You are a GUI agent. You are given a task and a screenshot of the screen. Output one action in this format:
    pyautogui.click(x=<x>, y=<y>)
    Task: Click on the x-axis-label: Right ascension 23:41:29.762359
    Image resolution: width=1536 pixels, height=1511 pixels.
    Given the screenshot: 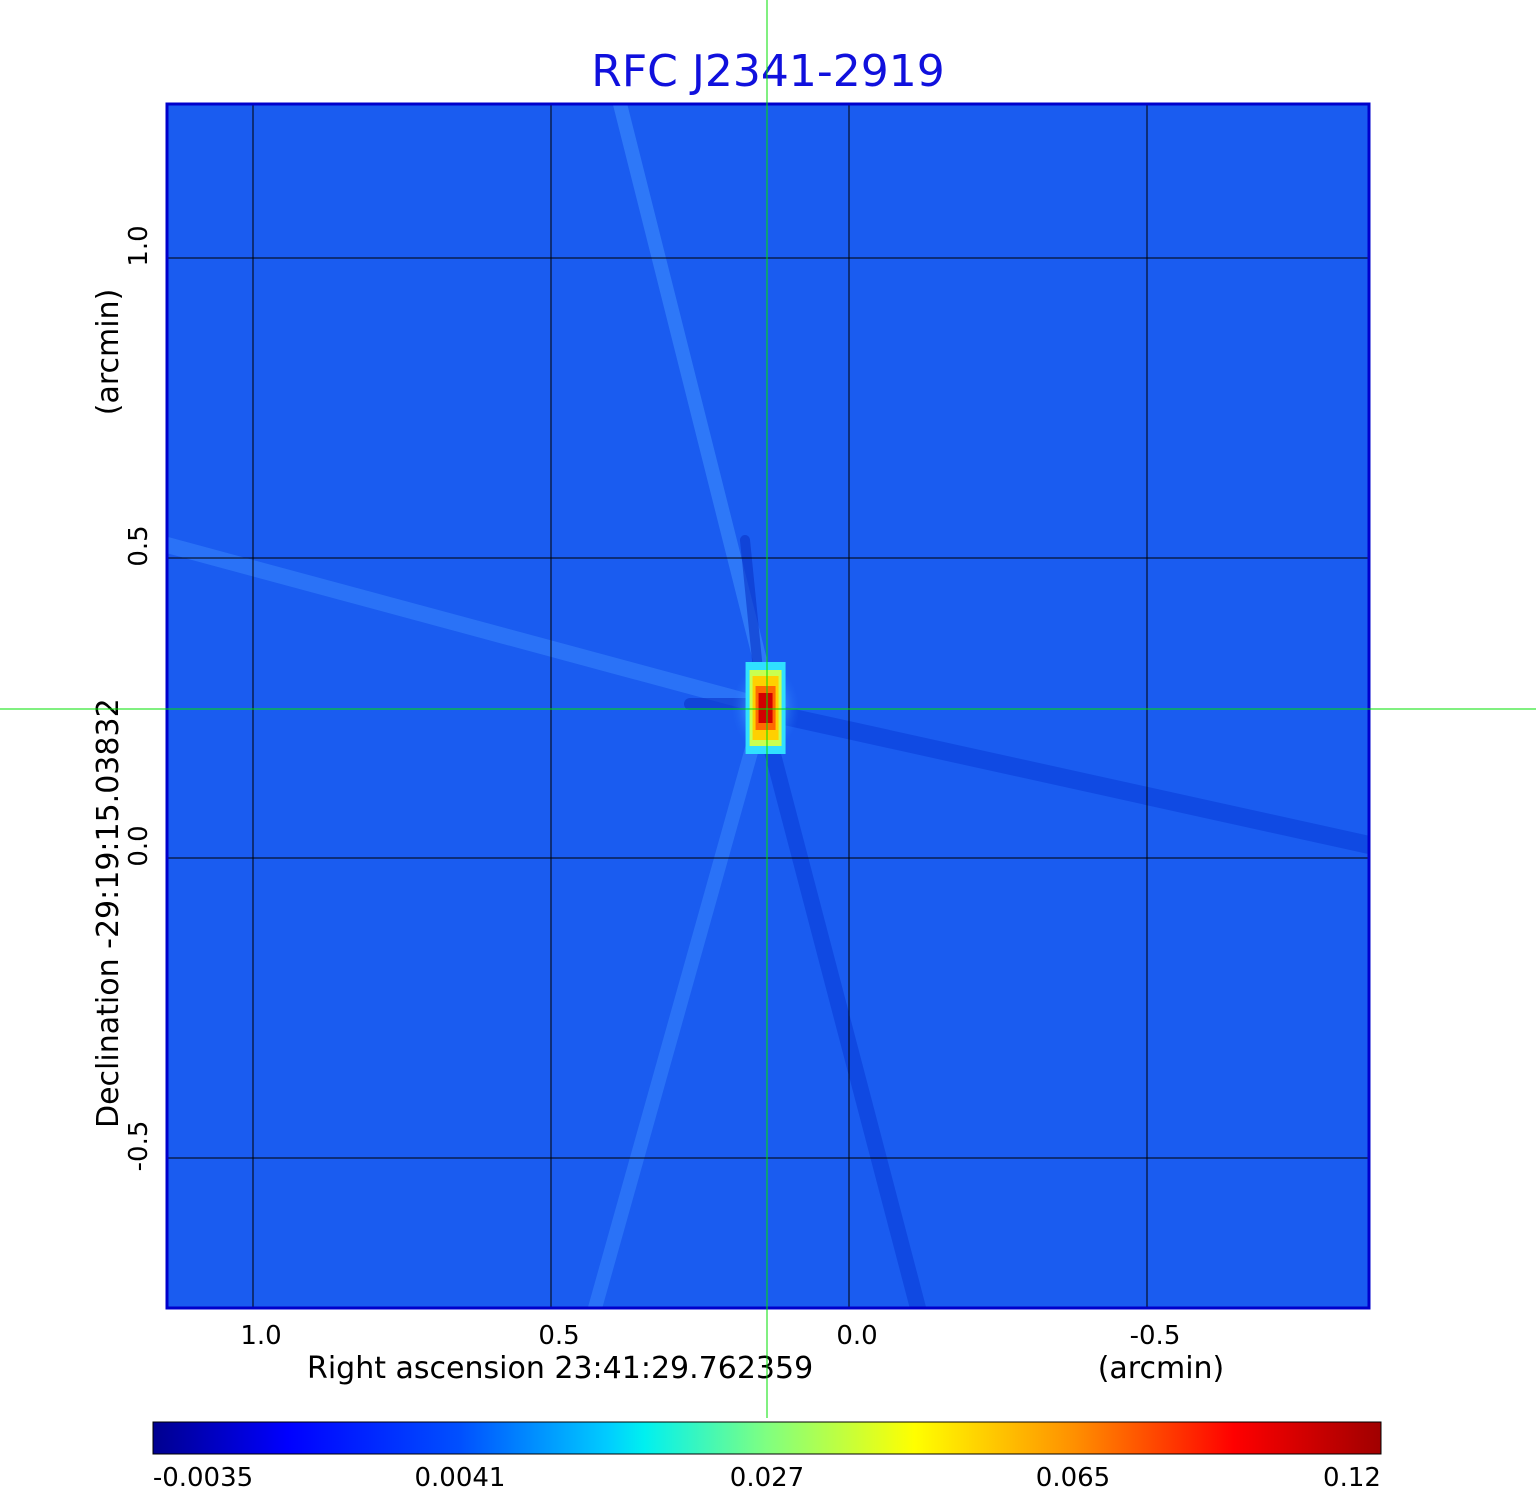 What is the action you would take?
    pyautogui.click(x=560, y=1368)
    